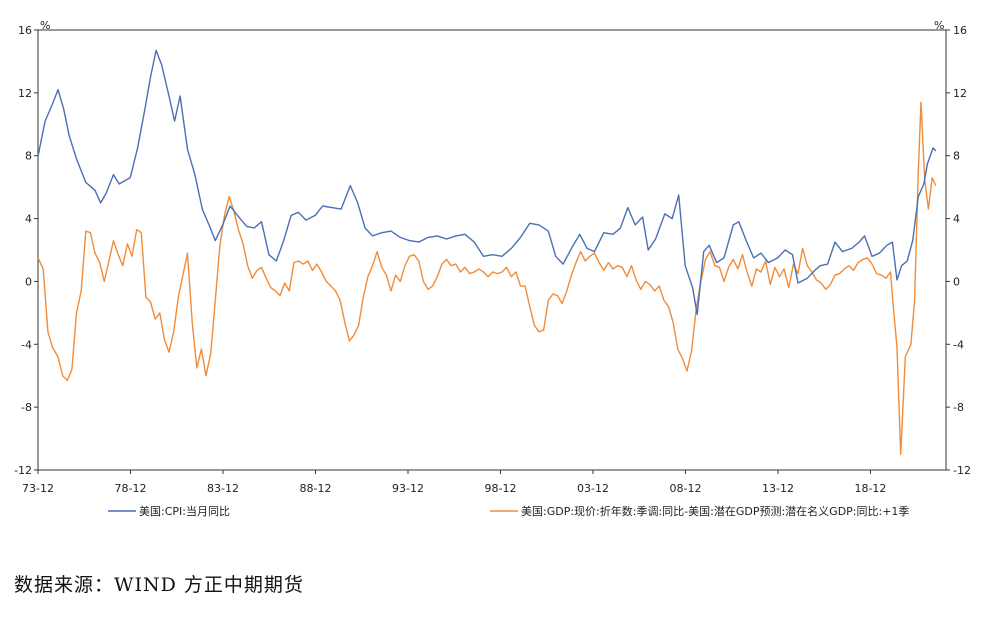 Image resolution: width=989 pixels, height=625 pixels. I want to click on x-tick-label: 73-12, so click(38, 488).